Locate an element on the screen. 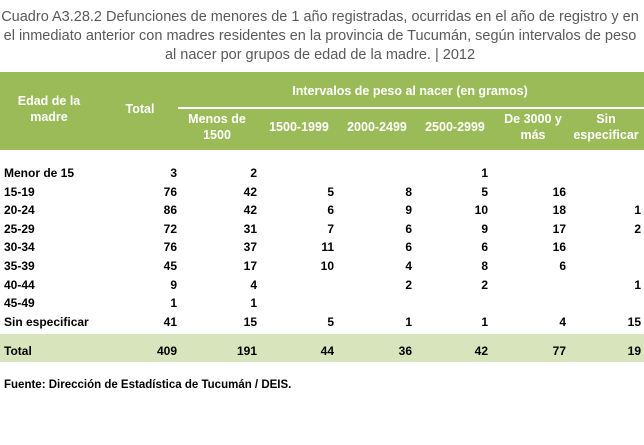 The image size is (644, 445). header-col-menos-1500: Menos de 1500 is located at coordinates (217, 127).